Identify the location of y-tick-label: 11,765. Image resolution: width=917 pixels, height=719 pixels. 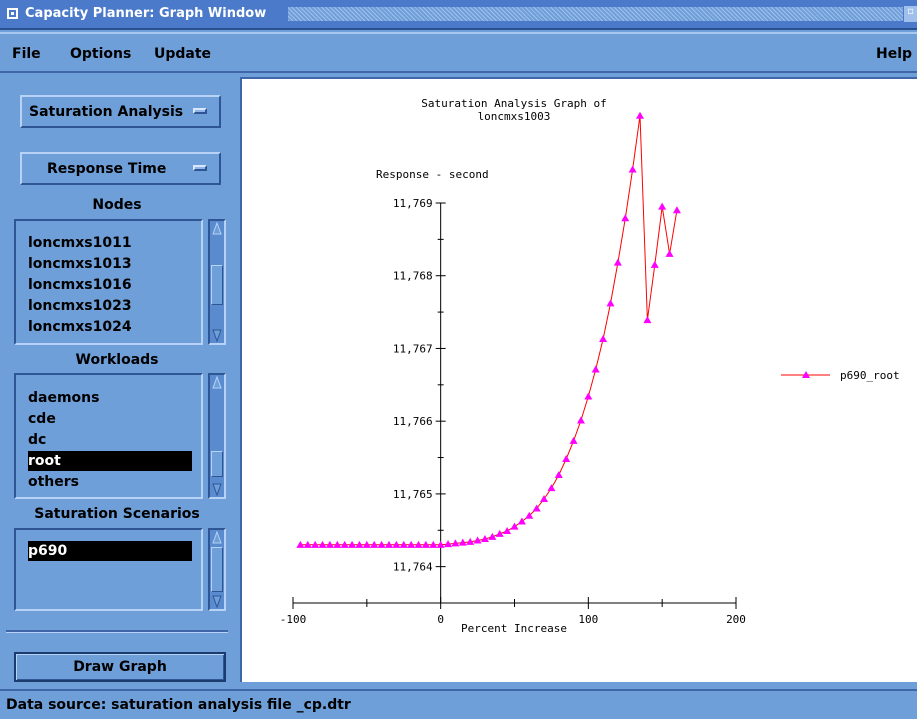
(413, 494).